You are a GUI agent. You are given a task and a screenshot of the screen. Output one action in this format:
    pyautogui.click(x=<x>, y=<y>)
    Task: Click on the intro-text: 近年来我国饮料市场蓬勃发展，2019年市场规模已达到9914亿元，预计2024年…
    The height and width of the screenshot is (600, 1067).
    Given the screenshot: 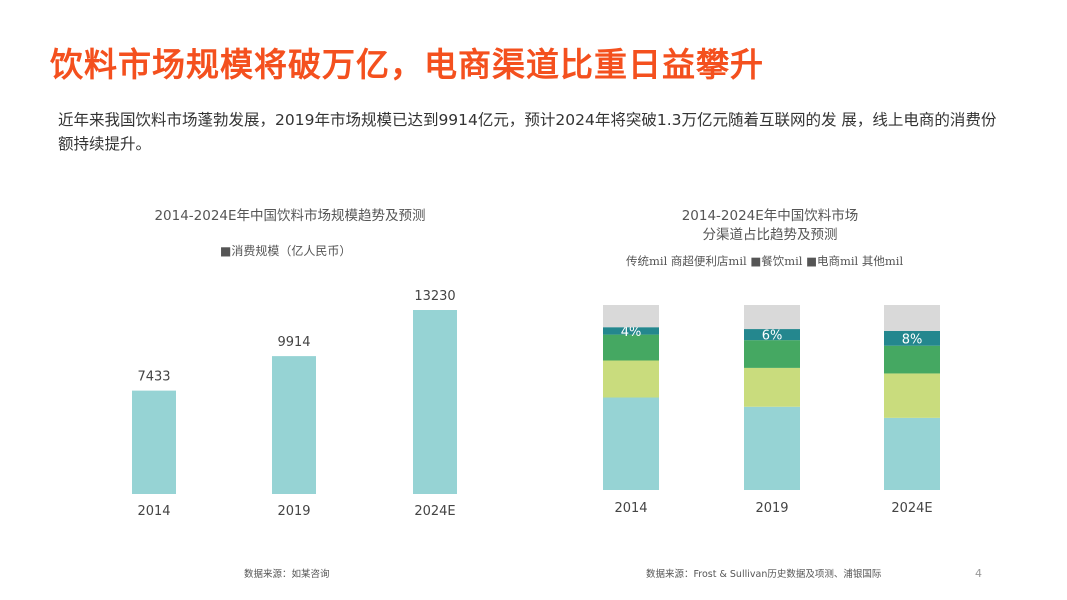 What is the action you would take?
    pyautogui.click(x=527, y=132)
    